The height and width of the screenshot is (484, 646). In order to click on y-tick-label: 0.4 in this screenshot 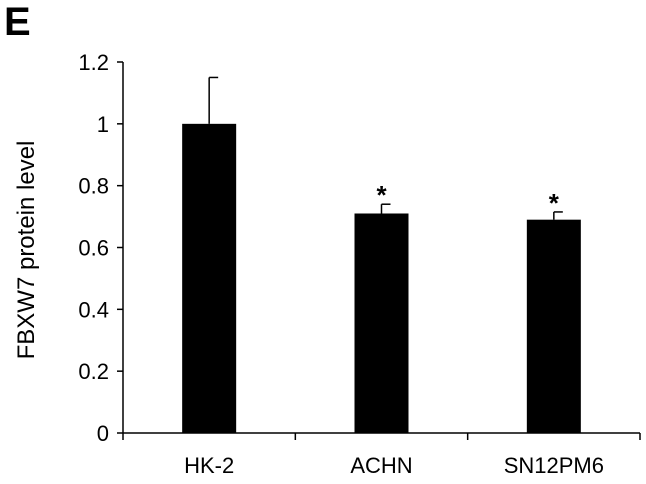, I will do `click(93, 309)`.